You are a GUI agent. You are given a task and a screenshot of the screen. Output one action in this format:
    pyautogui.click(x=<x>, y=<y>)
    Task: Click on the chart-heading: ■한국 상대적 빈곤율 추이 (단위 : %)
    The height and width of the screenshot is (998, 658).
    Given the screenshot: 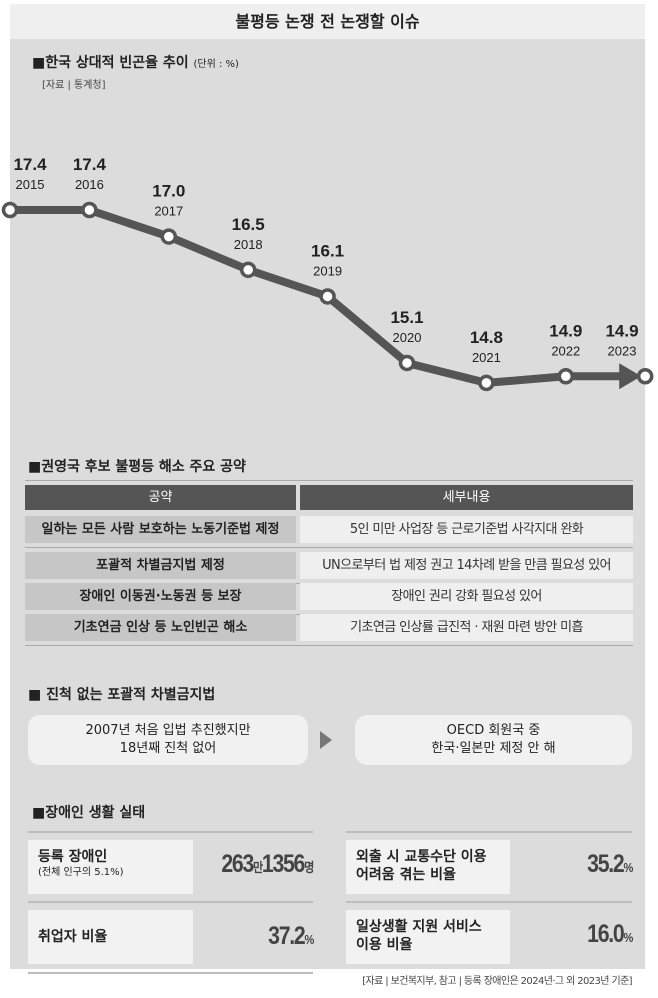 What is the action you would take?
    pyautogui.click(x=135, y=63)
    